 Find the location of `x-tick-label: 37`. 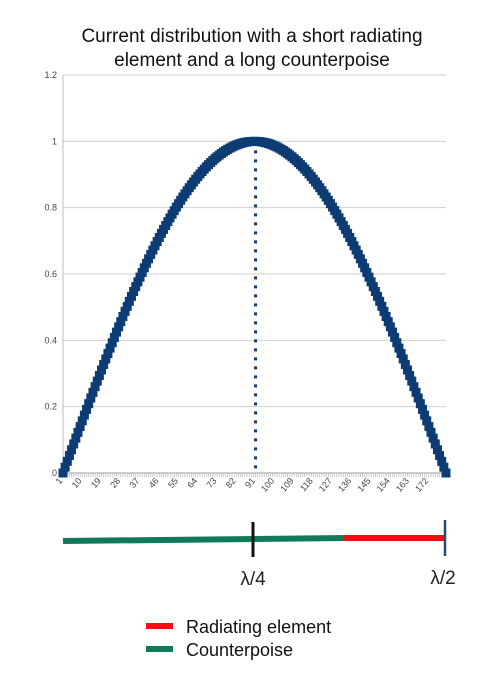

x-tick-label: 37 is located at coordinates (134, 483).